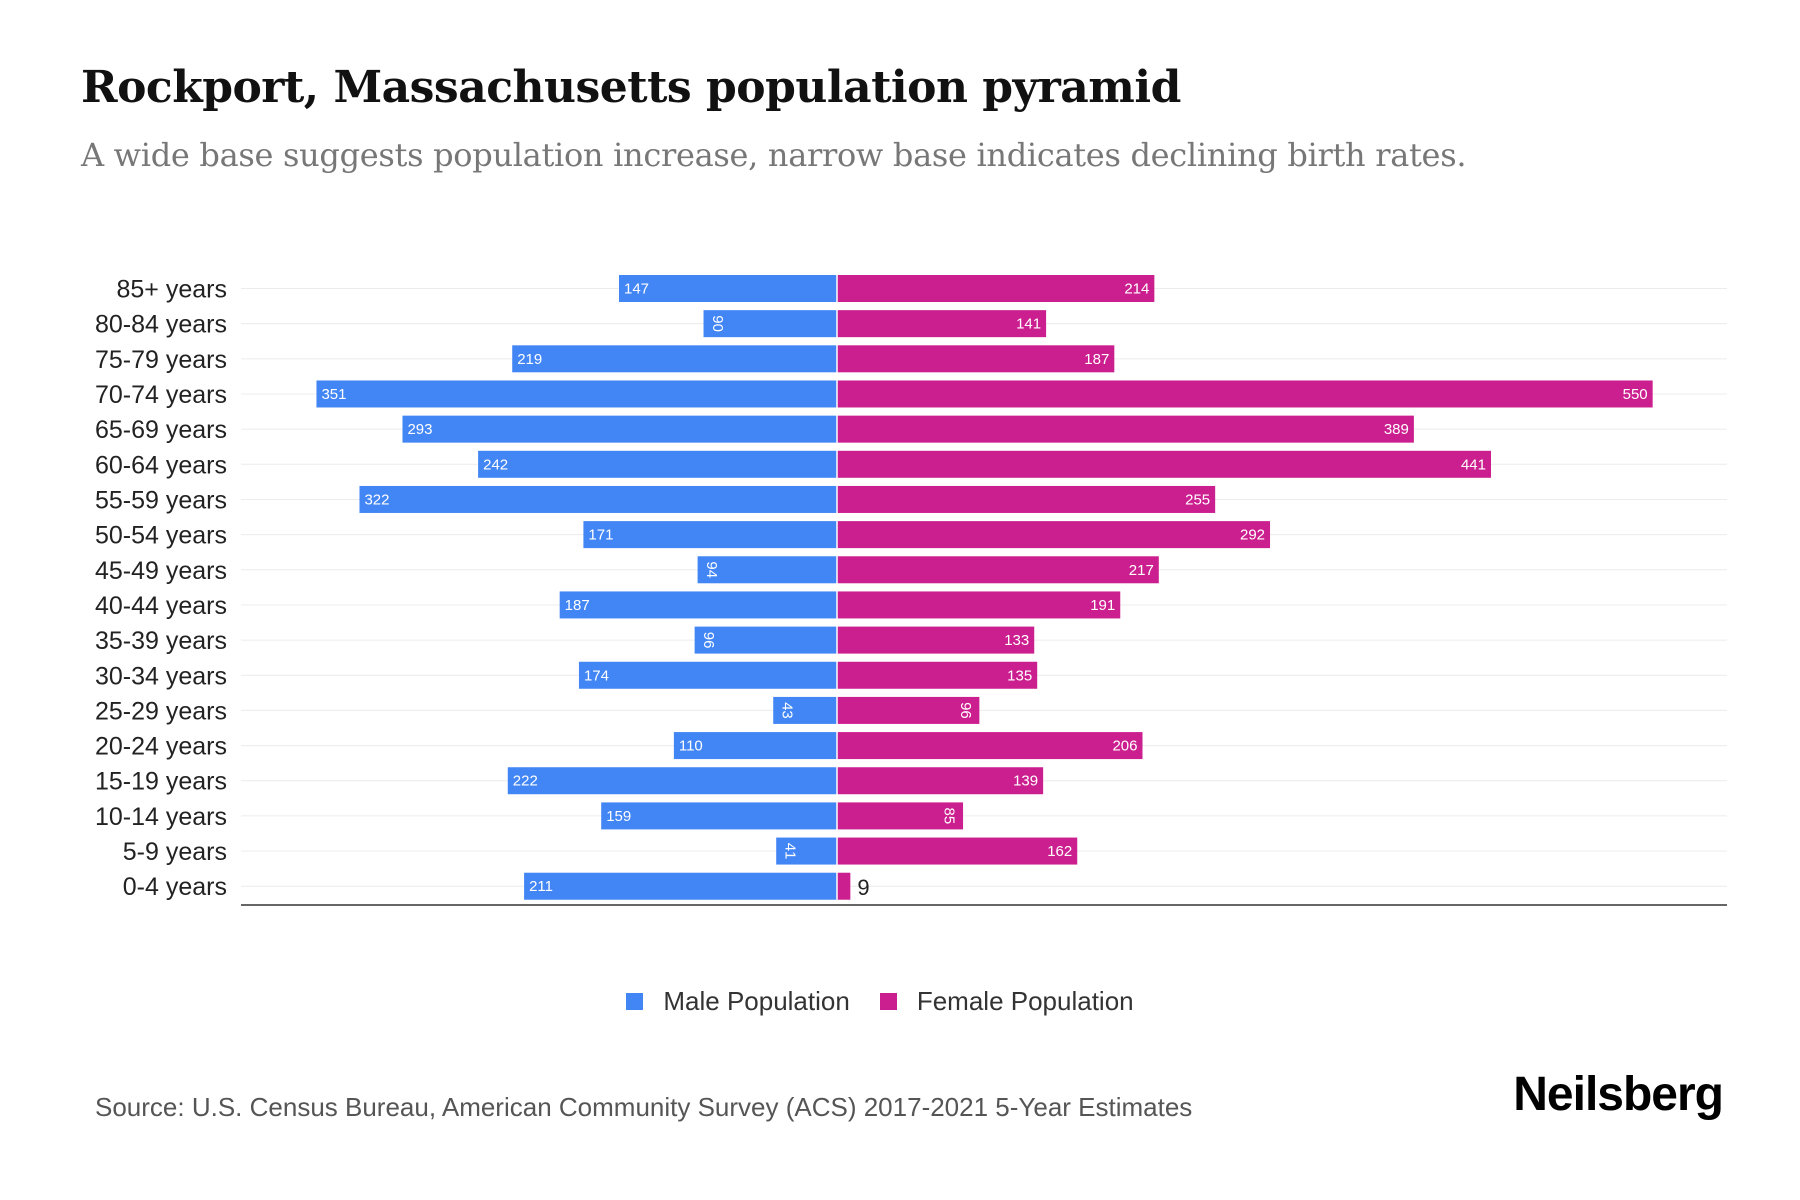 This screenshot has width=1800, height=1200. What do you see at coordinates (333, 394) in the screenshot?
I see `value-label: 351` at bounding box center [333, 394].